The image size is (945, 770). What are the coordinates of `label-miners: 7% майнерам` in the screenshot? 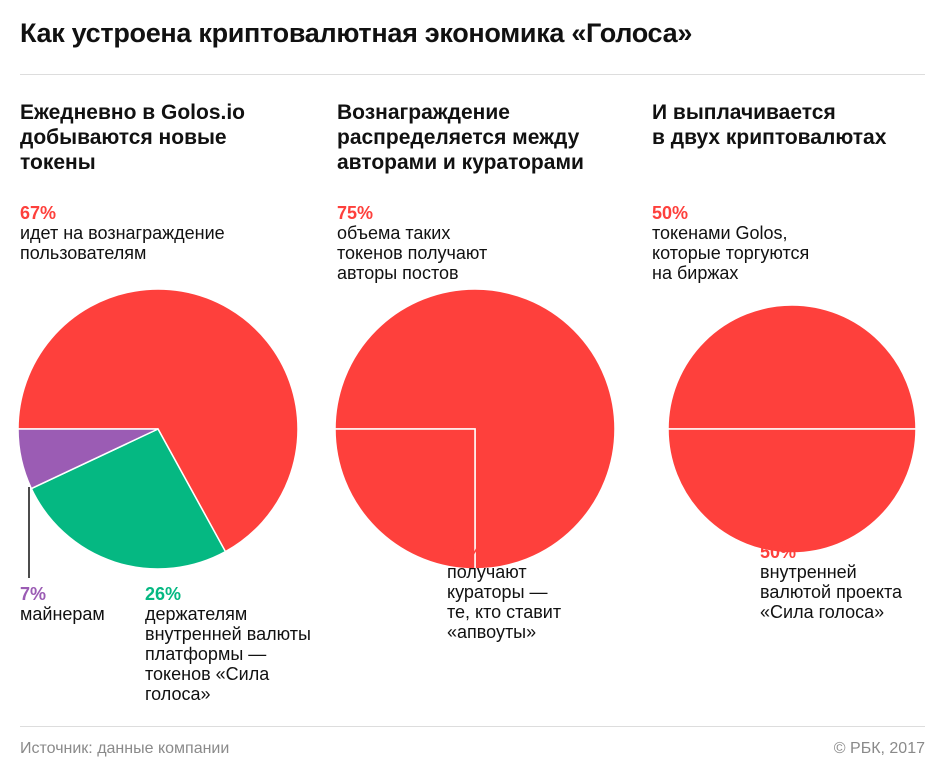 It's located at (62, 604).